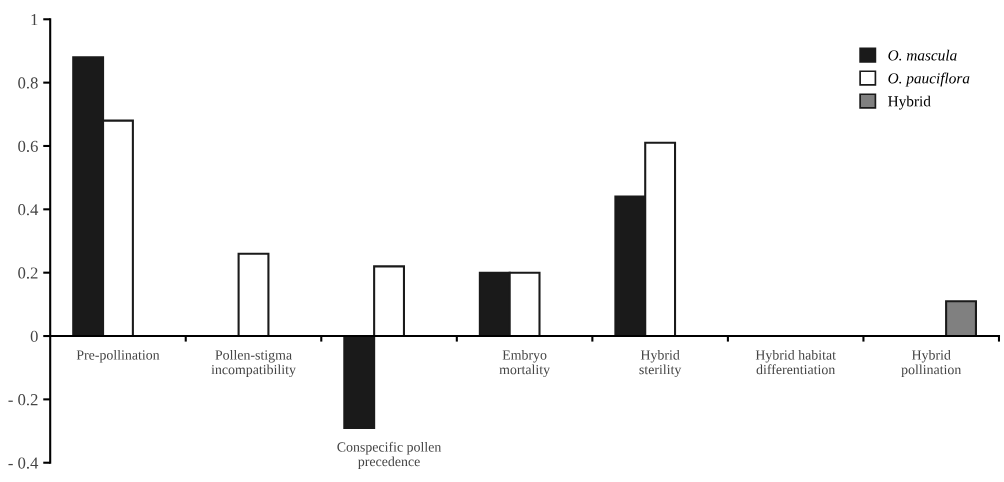  What do you see at coordinates (28, 210) in the screenshot?
I see `y-tick-label: 0.4` at bounding box center [28, 210].